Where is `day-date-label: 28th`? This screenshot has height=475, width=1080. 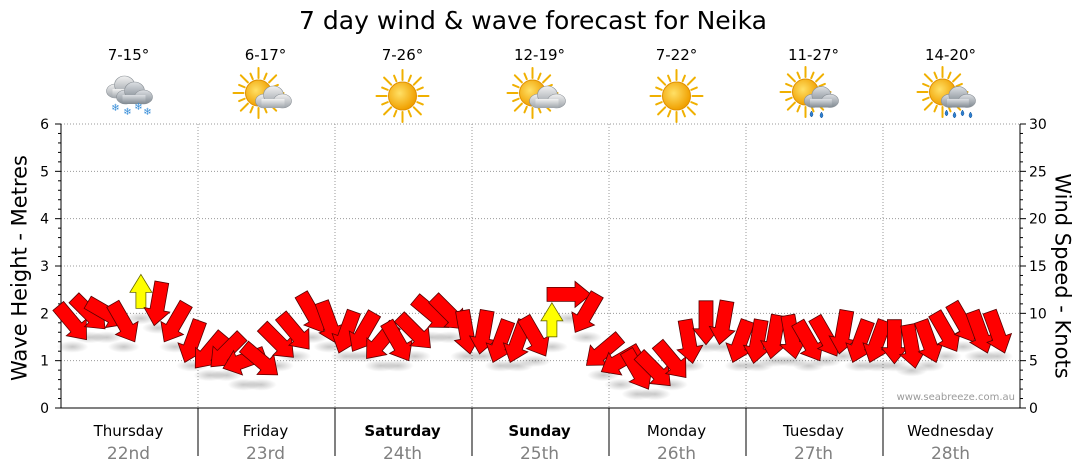
day-date-label: 28th is located at coordinates (950, 454).